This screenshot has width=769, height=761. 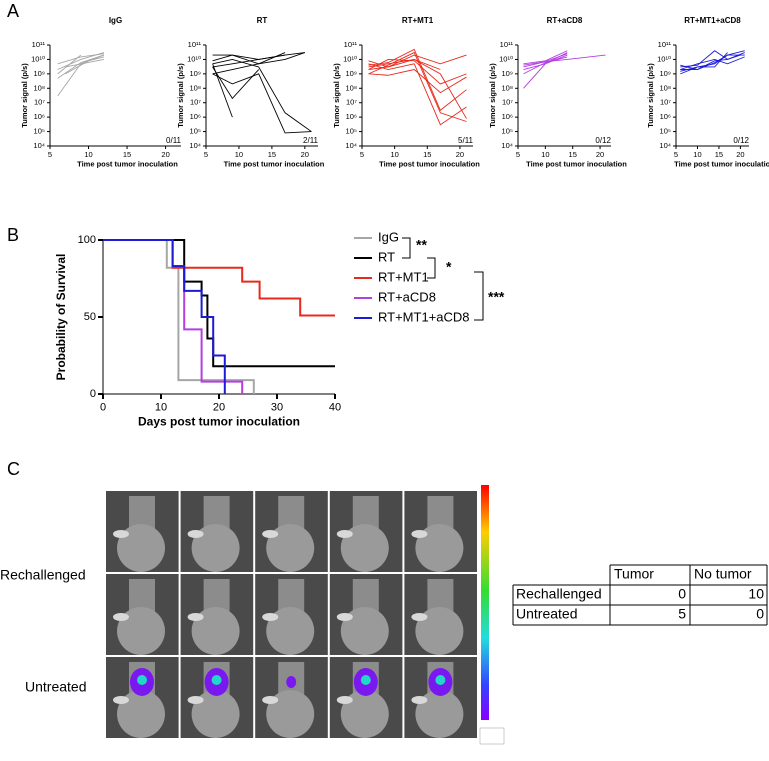 What do you see at coordinates (61, 317) in the screenshot?
I see `y-axis-label: Probability of Survival` at bounding box center [61, 317].